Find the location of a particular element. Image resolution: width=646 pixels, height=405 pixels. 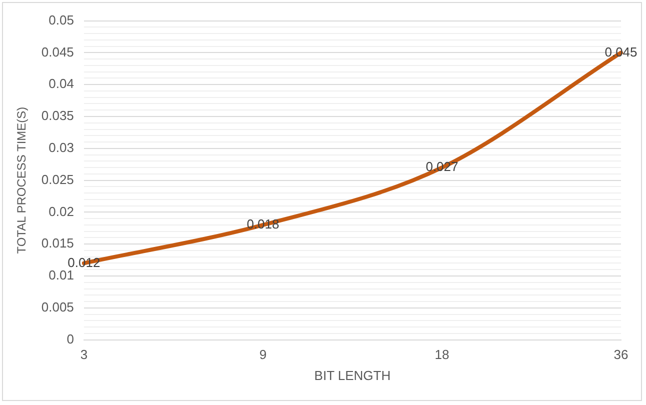

y-tick-label: 0.035 is located at coordinates (57, 116).